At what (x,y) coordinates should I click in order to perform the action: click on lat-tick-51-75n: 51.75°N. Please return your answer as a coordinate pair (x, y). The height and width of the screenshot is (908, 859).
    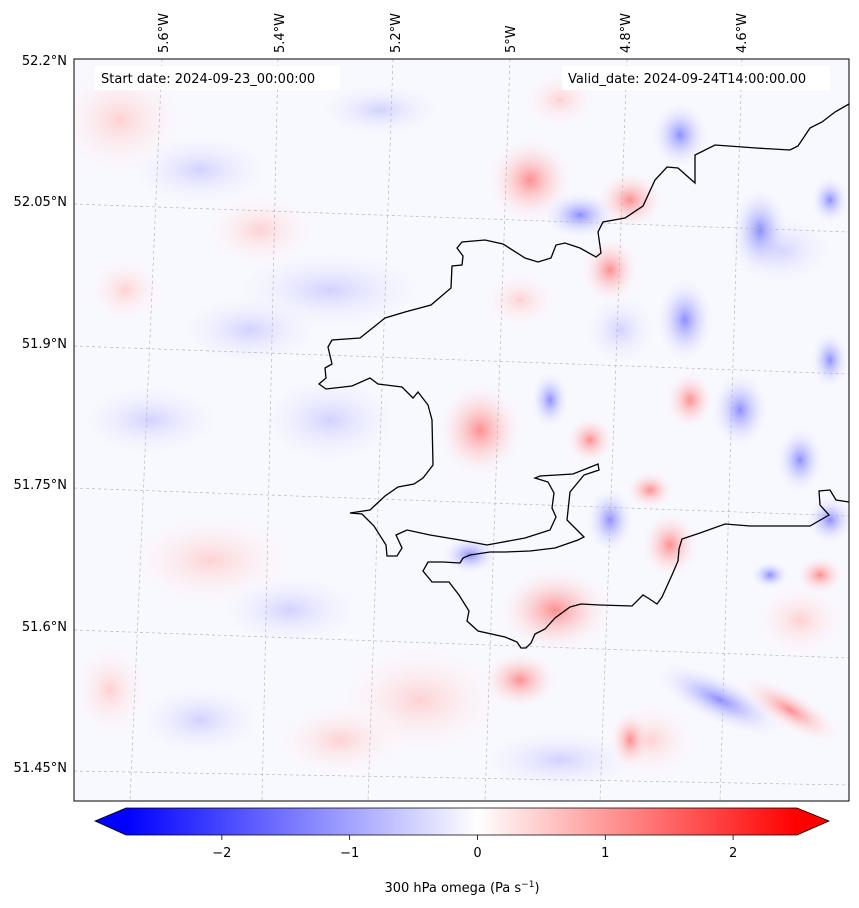
    Looking at the image, I should click on (40, 485).